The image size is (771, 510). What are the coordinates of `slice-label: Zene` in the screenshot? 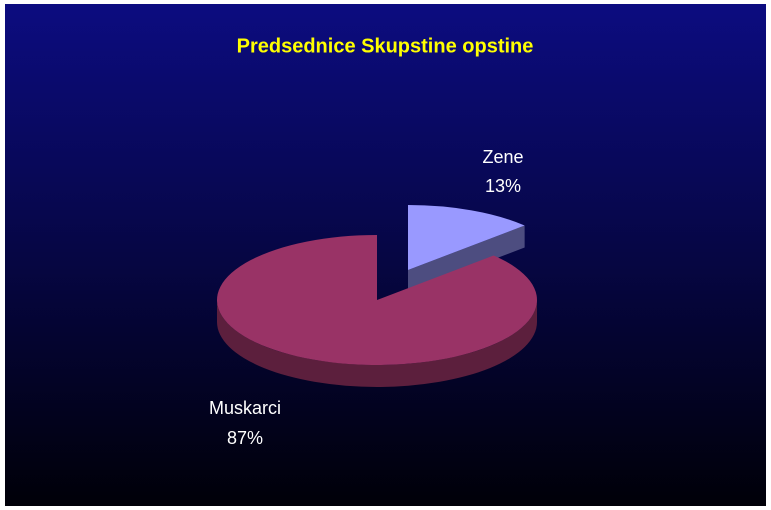 It's located at (502, 157).